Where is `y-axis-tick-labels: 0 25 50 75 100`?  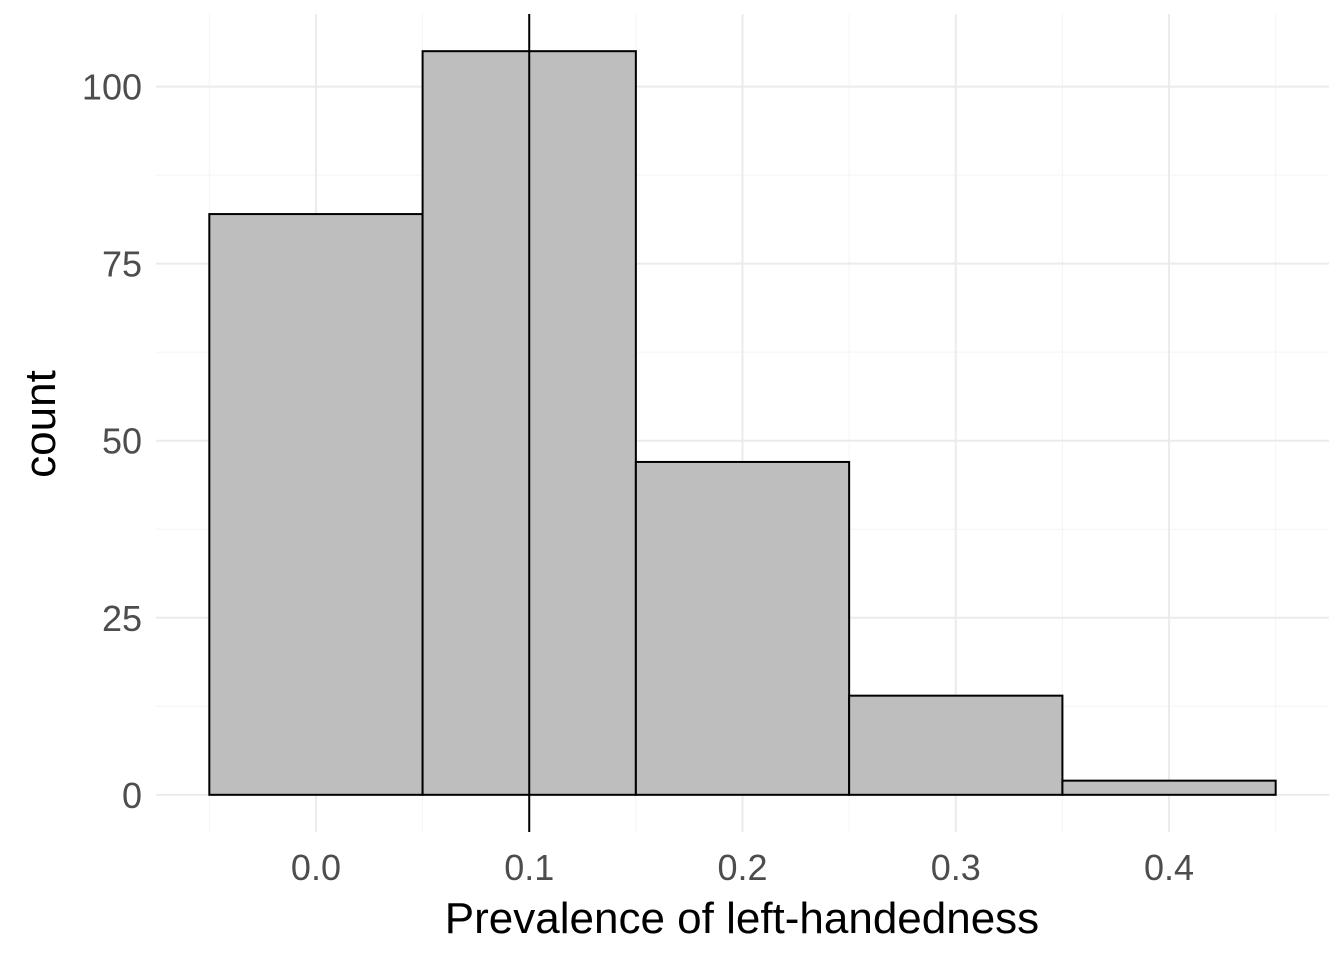
y-axis-tick-labels: 0 25 50 75 100 is located at coordinates (112, 441).